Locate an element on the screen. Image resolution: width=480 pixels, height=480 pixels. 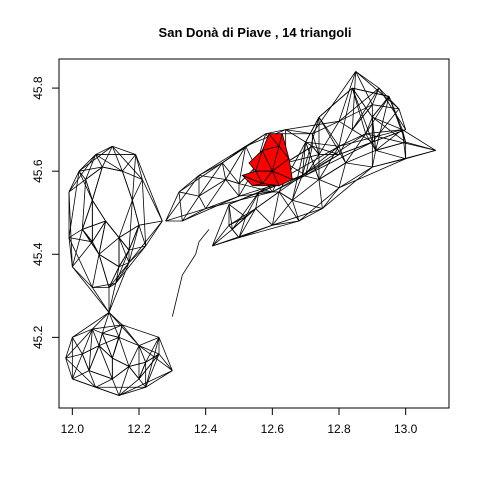
x-tick-label: 12.4 is located at coordinates (206, 429).